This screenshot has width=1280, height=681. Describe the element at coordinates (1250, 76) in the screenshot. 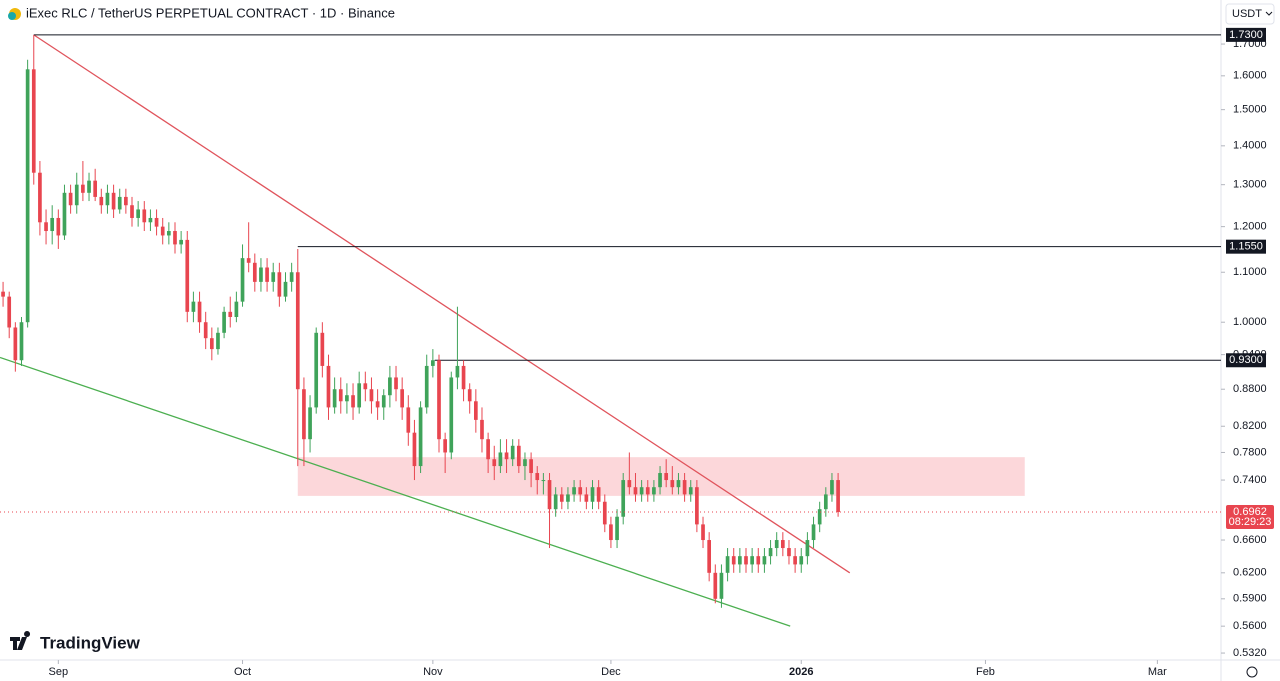

I see `y-tick-label: 1.6000` at that location.